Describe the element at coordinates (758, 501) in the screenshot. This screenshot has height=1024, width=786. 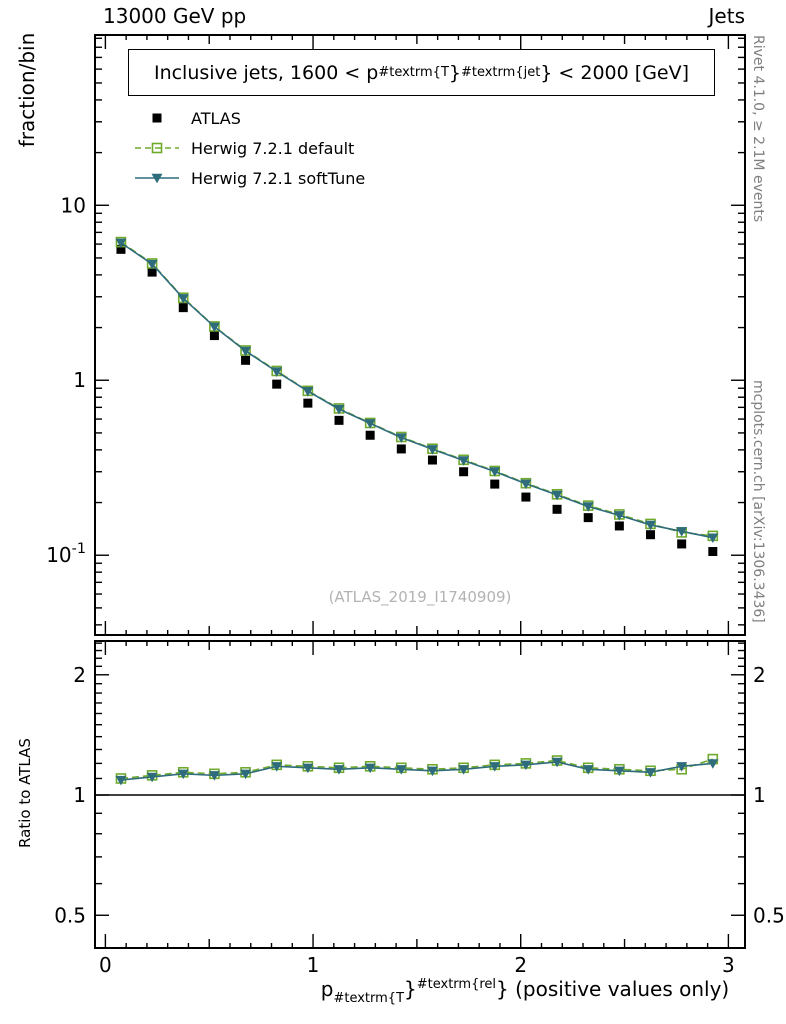
I see `mcplots-reference-note: mcplots.cern.ch [arXiv:1306.3436]` at that location.